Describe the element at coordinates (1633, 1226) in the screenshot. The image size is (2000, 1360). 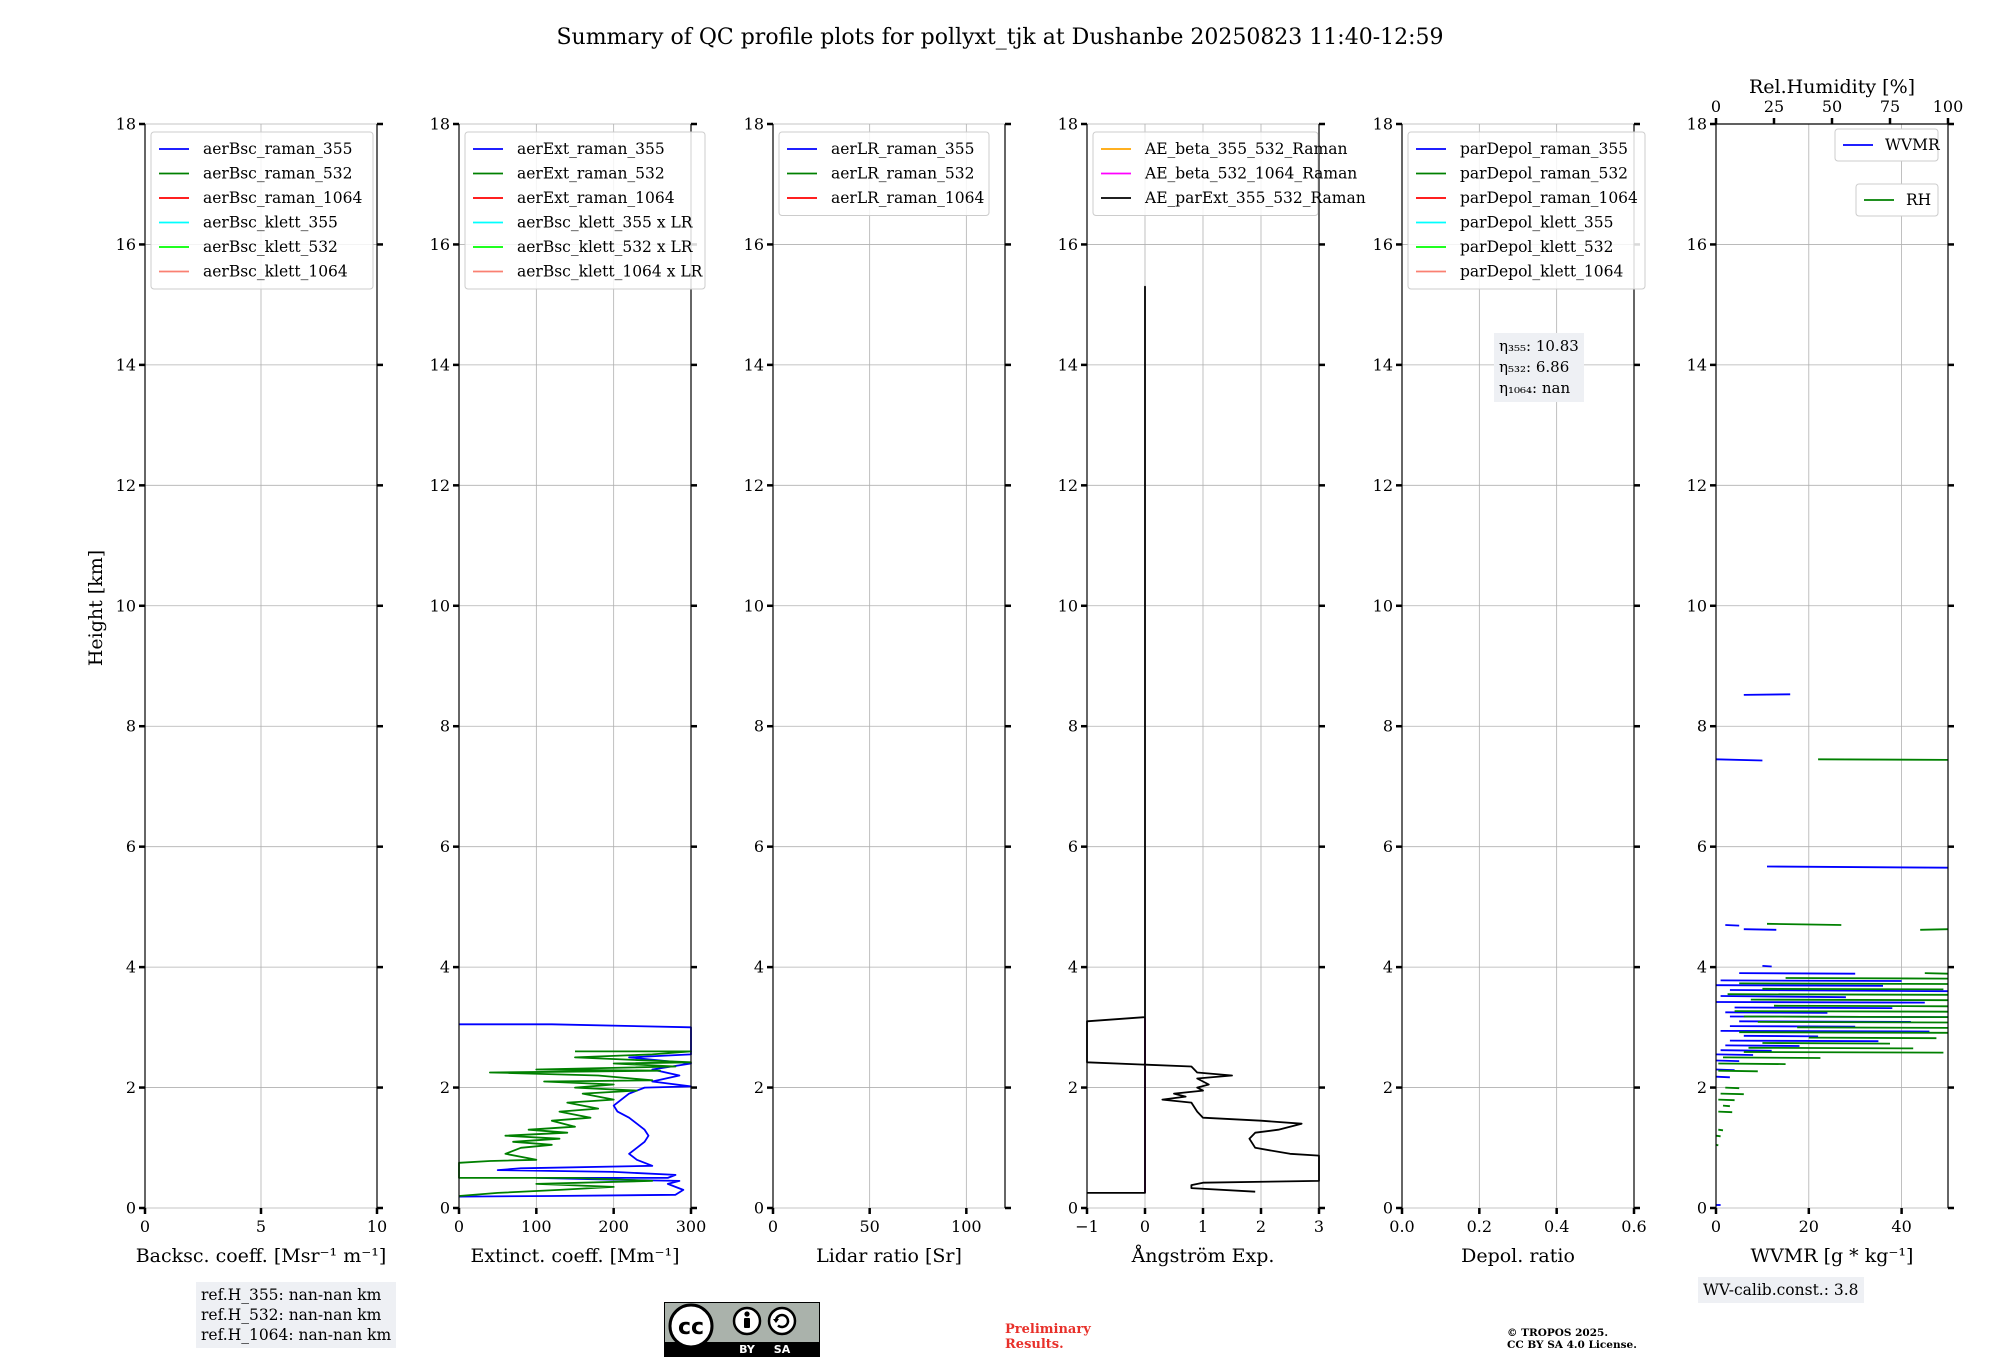
I see `x-tick-label: 0.6` at that location.